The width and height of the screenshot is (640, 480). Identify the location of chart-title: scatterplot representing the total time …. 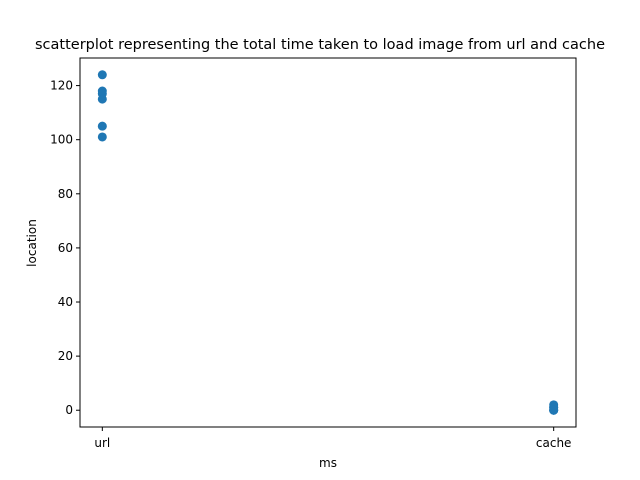
(320, 45).